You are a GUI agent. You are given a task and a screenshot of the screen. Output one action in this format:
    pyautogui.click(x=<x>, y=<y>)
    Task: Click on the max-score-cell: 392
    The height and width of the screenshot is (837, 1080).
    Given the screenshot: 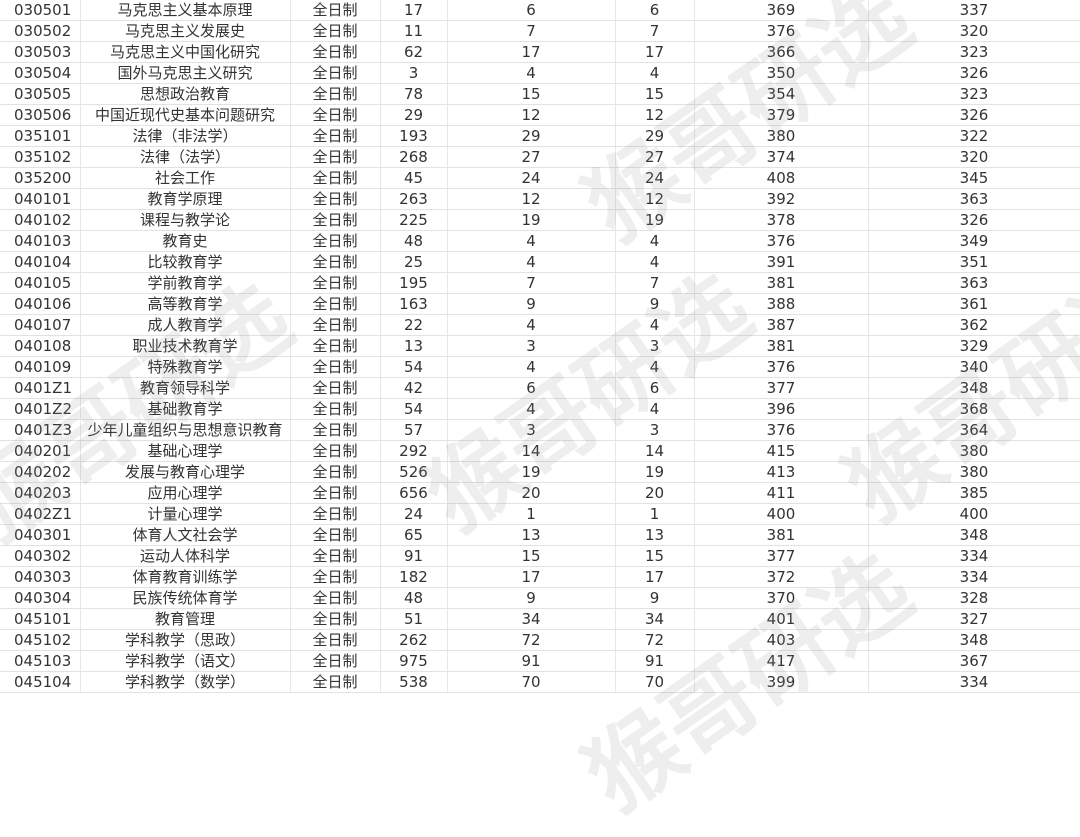 What is the action you would take?
    pyautogui.click(x=781, y=199)
    